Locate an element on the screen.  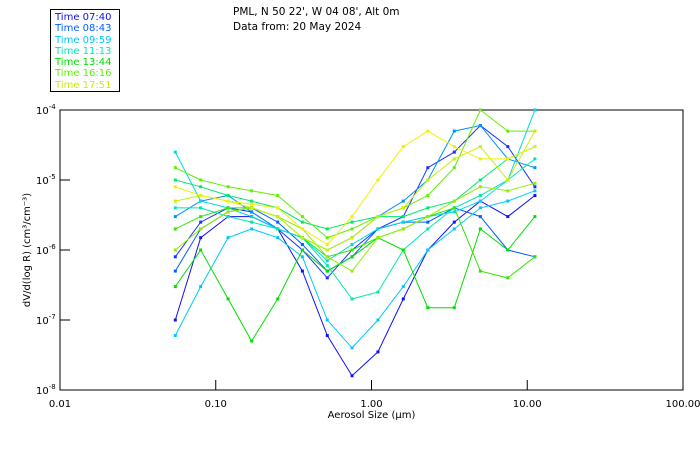
y-tick-label: 10⁻⁶ is located at coordinates (46, 250).